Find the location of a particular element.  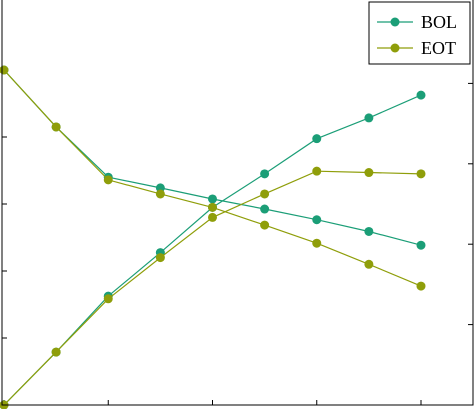

legend-entry-bol: BOL is located at coordinates (417, 22).